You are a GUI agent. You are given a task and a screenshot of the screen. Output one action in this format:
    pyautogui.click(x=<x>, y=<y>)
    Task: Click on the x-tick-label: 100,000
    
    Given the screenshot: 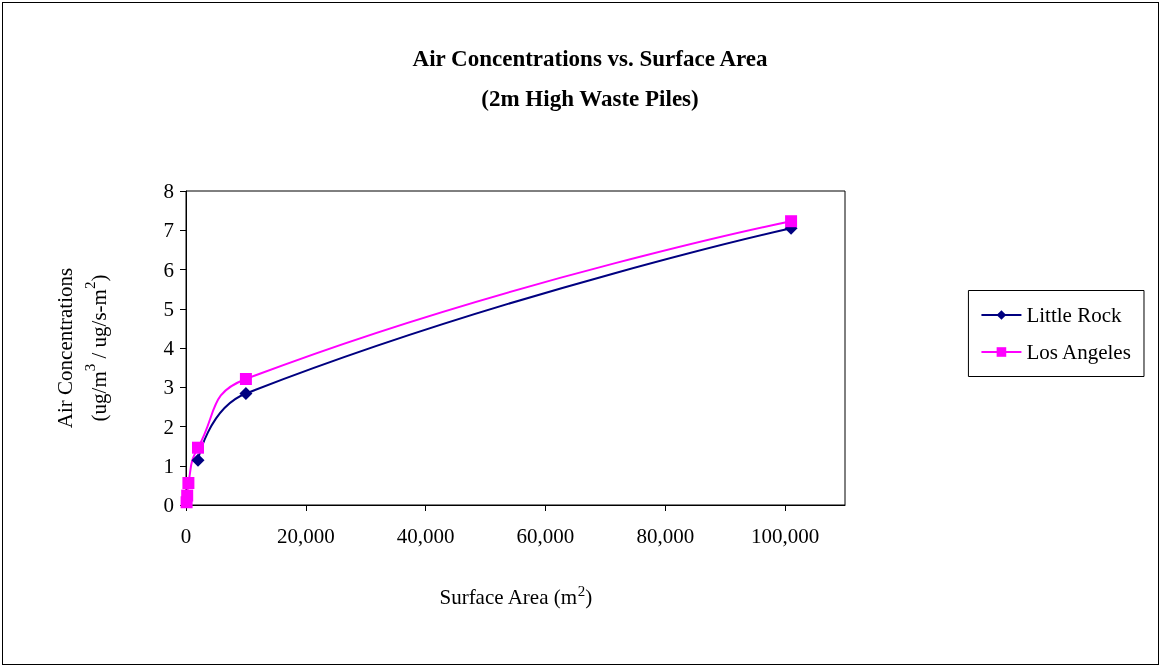 What is the action you would take?
    pyautogui.click(x=785, y=535)
    